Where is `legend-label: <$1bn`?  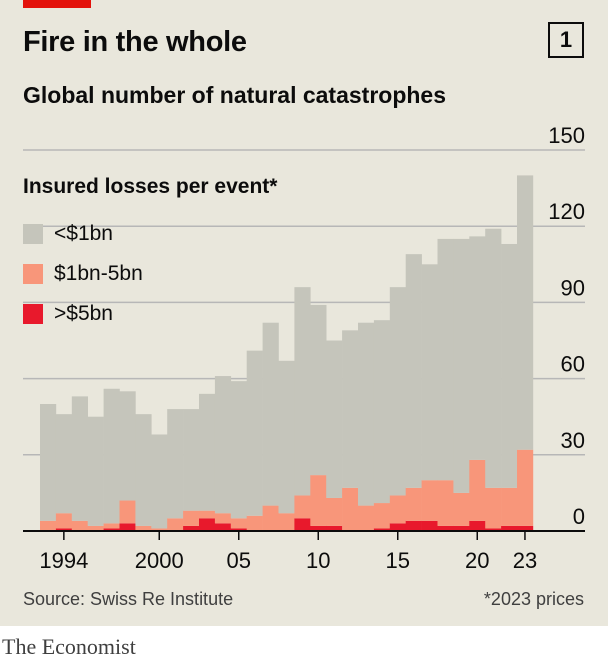
legend-label: <$1bn is located at coordinates (83, 233).